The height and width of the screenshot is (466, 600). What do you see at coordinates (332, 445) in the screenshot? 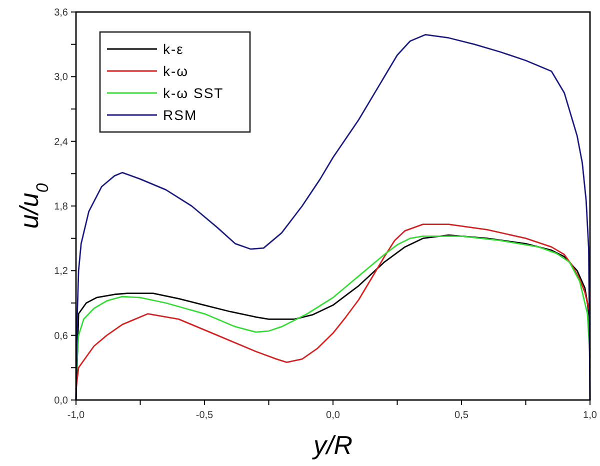
I see `x-axis-title: y/R` at bounding box center [332, 445].